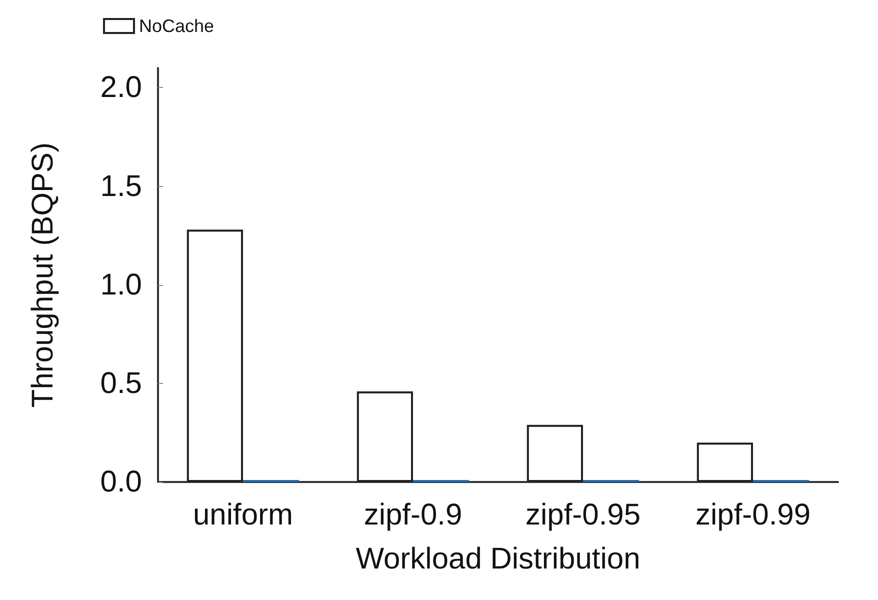 Image resolution: width=878 pixels, height=600 pixels. I want to click on y-tick-label: 1.5, so click(121, 186).